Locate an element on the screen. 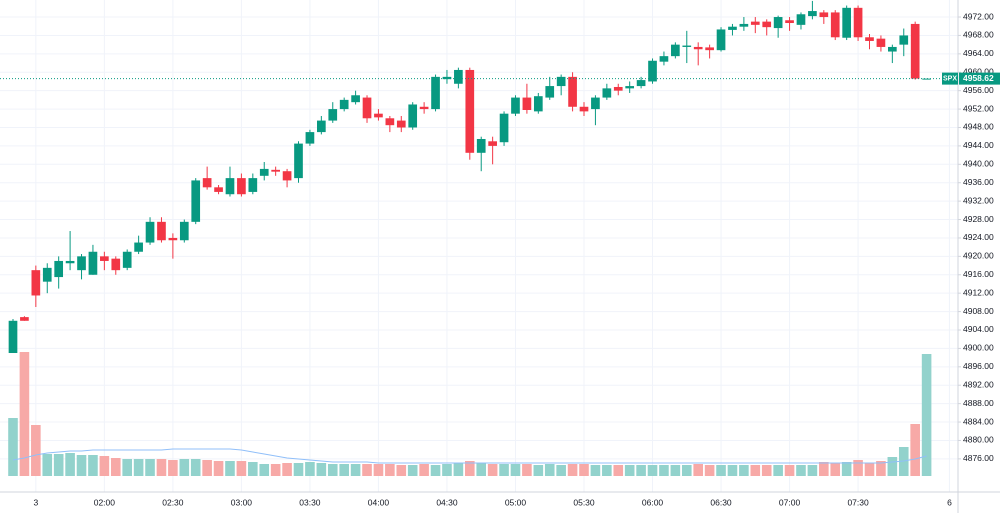 Image resolution: width=1000 pixels, height=513 pixels. y-tick-label: 4920.00 is located at coordinates (978, 256).